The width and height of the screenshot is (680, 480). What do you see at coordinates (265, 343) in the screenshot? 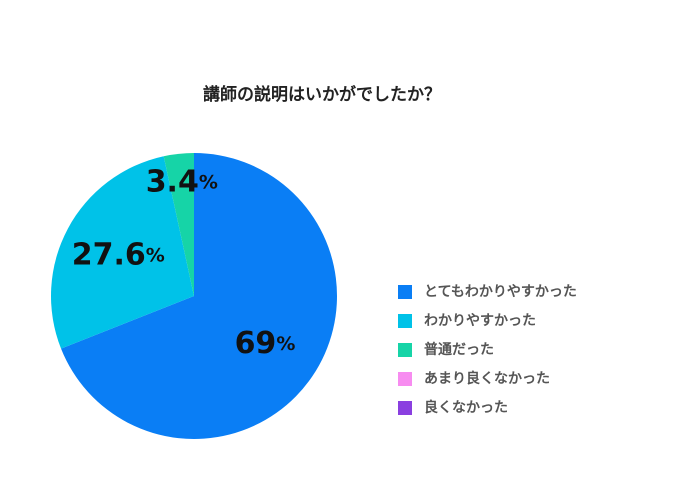
I see `data-label: 69%` at bounding box center [265, 343].